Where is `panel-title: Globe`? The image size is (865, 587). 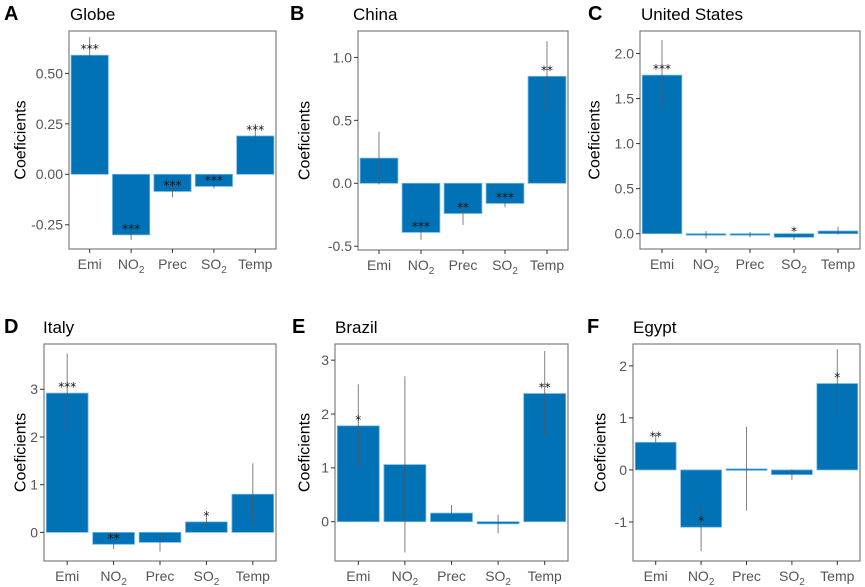 panel-title: Globe is located at coordinates (92, 14).